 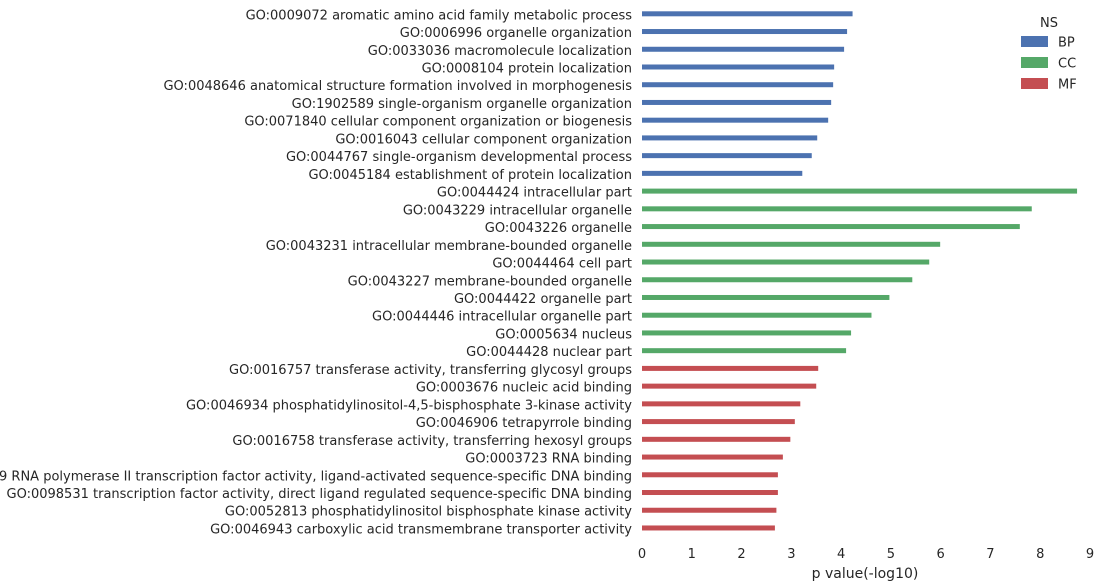 I want to click on x-tick-label: 9, so click(x=1090, y=554).